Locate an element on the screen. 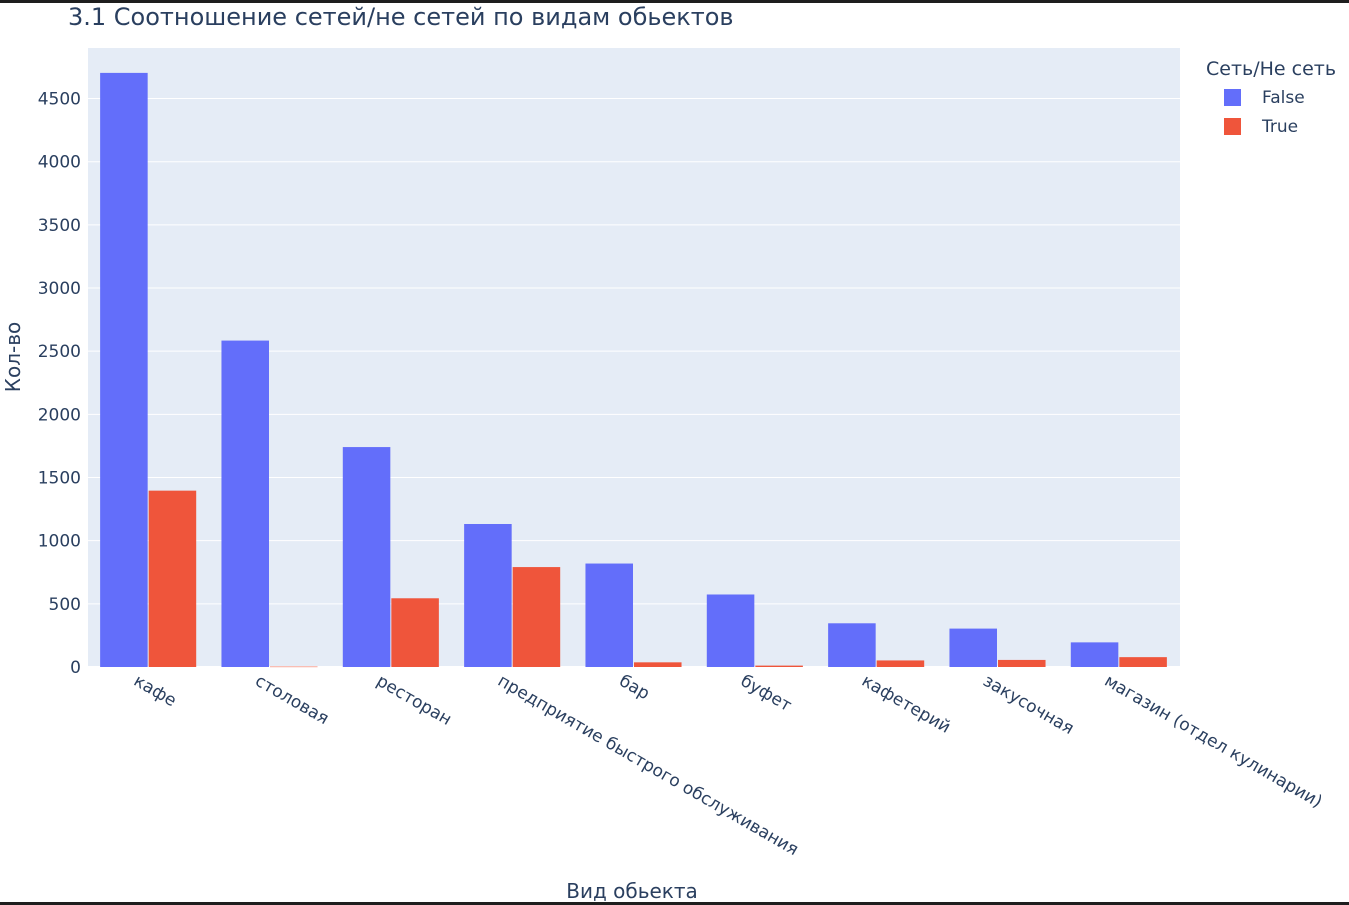  y-tick-label: 2000 is located at coordinates (59, 415).